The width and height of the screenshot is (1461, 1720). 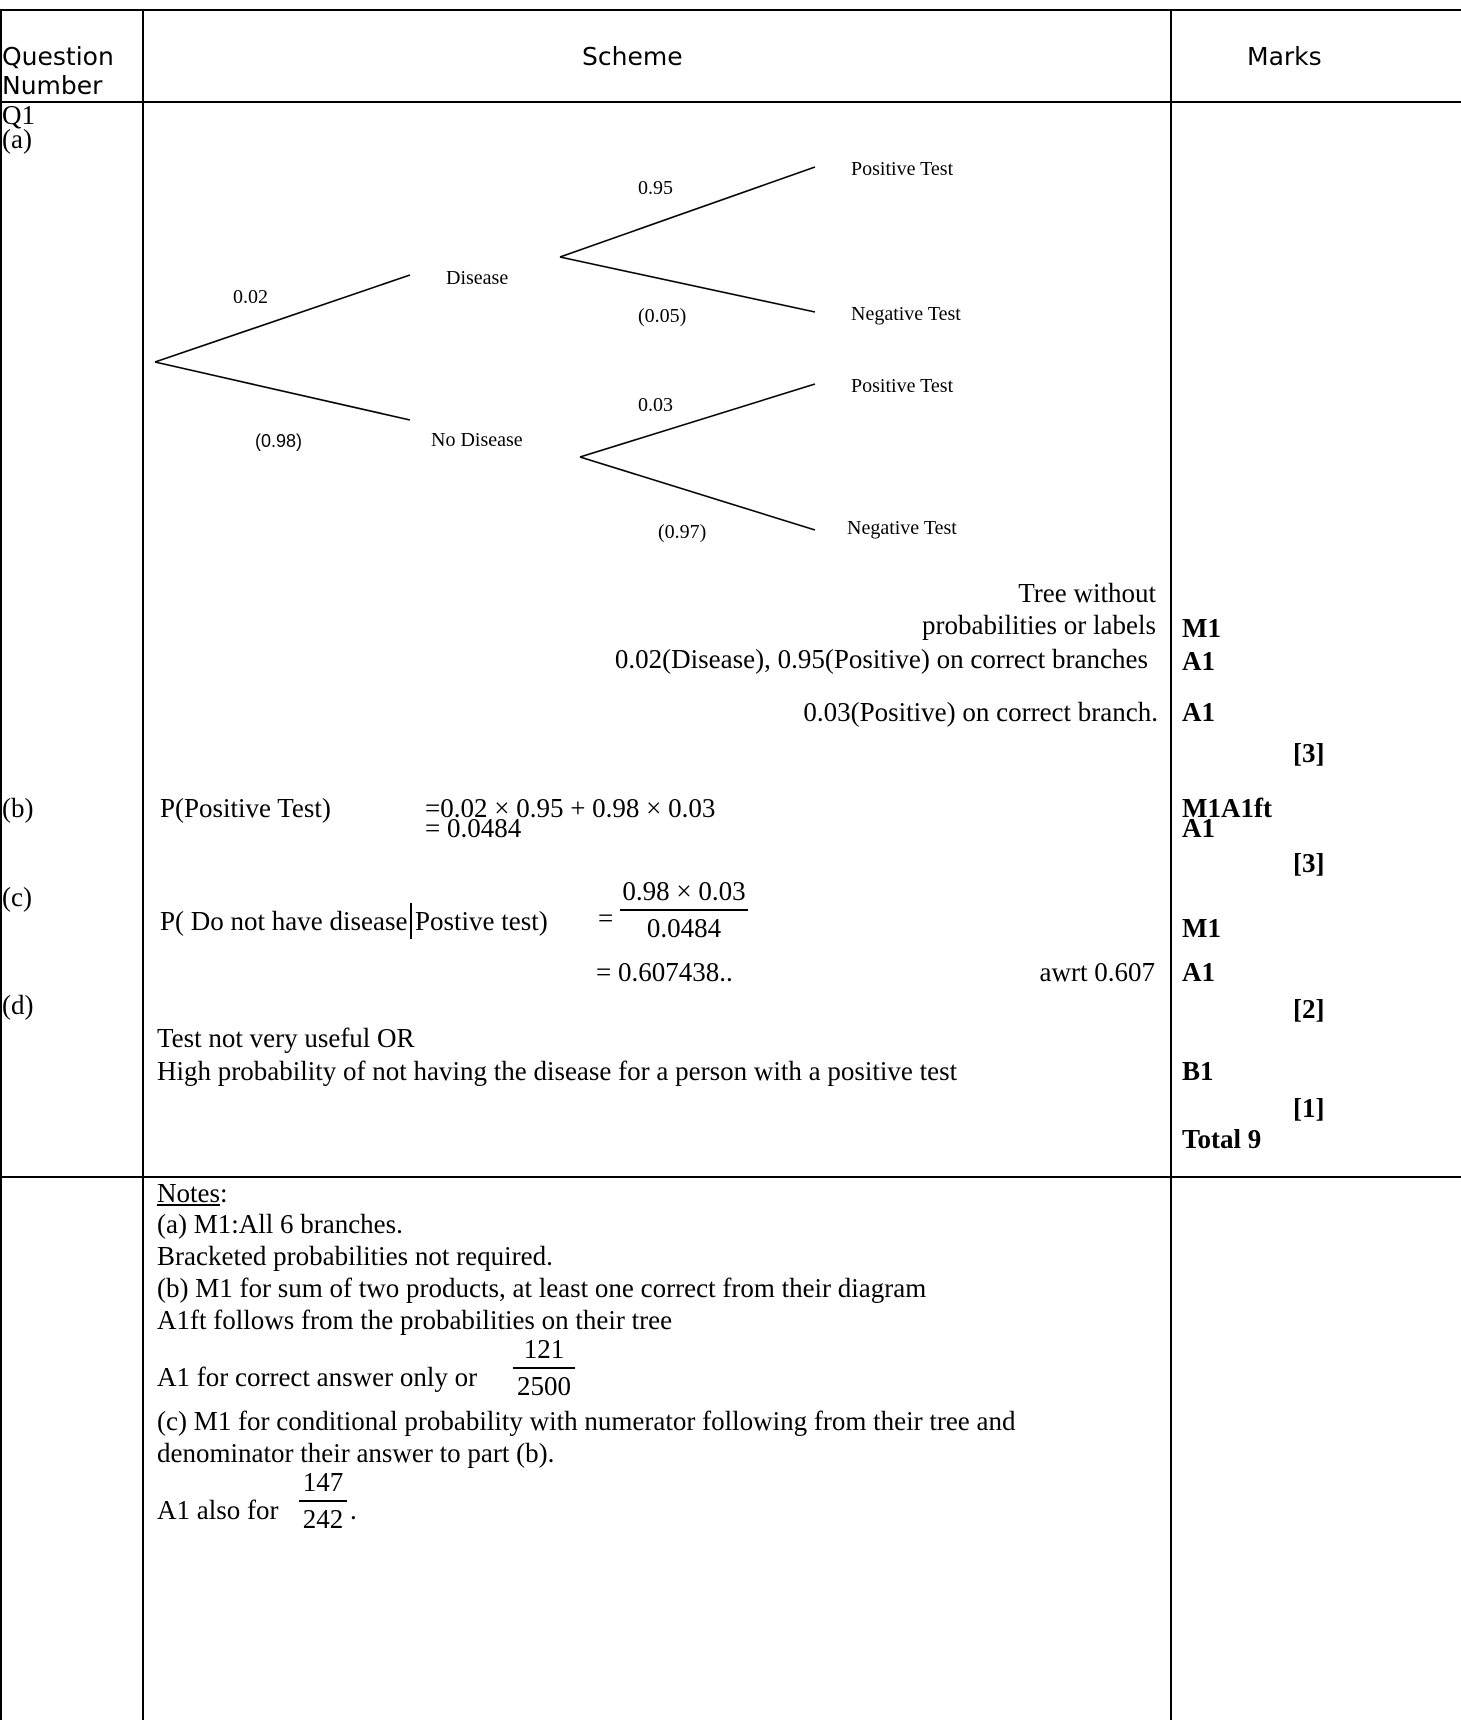 I want to click on part-c-fraction: 0.98 × 0.03 0.0484, so click(x=684, y=909).